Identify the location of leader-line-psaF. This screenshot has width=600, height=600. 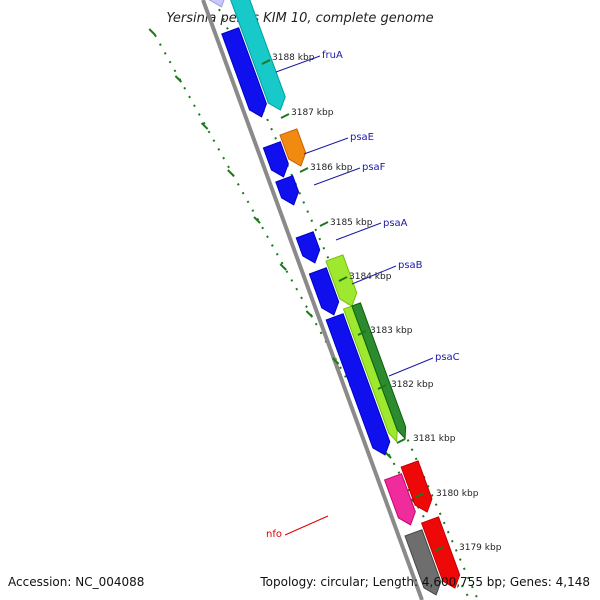
(337, 176).